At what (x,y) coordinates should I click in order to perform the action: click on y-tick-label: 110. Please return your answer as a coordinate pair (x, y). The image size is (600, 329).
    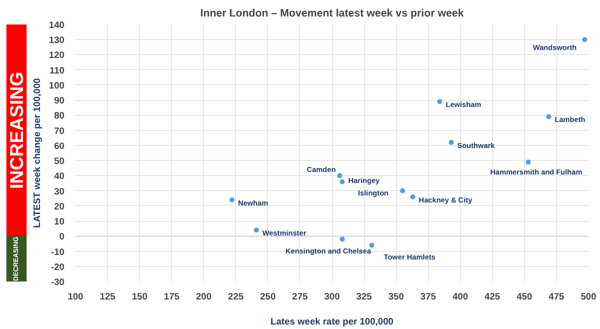
    Looking at the image, I should click on (57, 70).